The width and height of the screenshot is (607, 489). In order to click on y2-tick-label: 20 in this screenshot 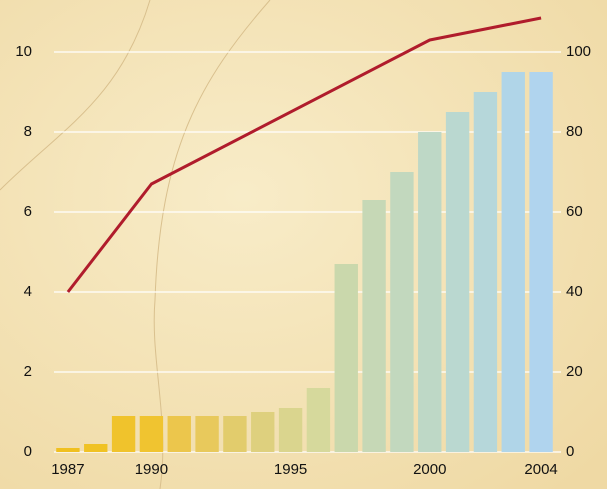, I will do `click(574, 371)`.